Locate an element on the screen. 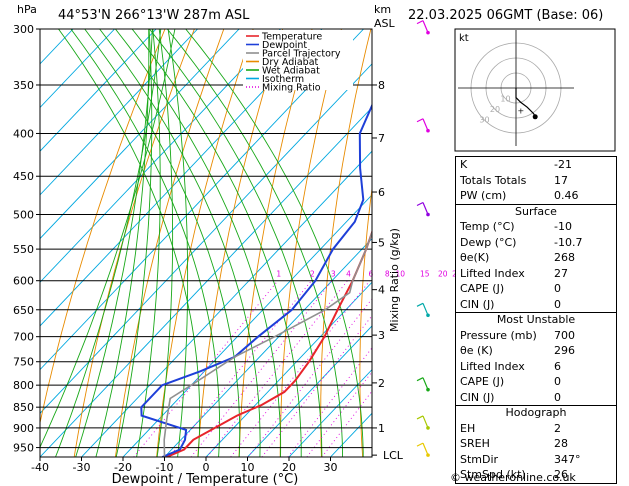  legend-entry: Dry Adiabat is located at coordinates (290, 62).